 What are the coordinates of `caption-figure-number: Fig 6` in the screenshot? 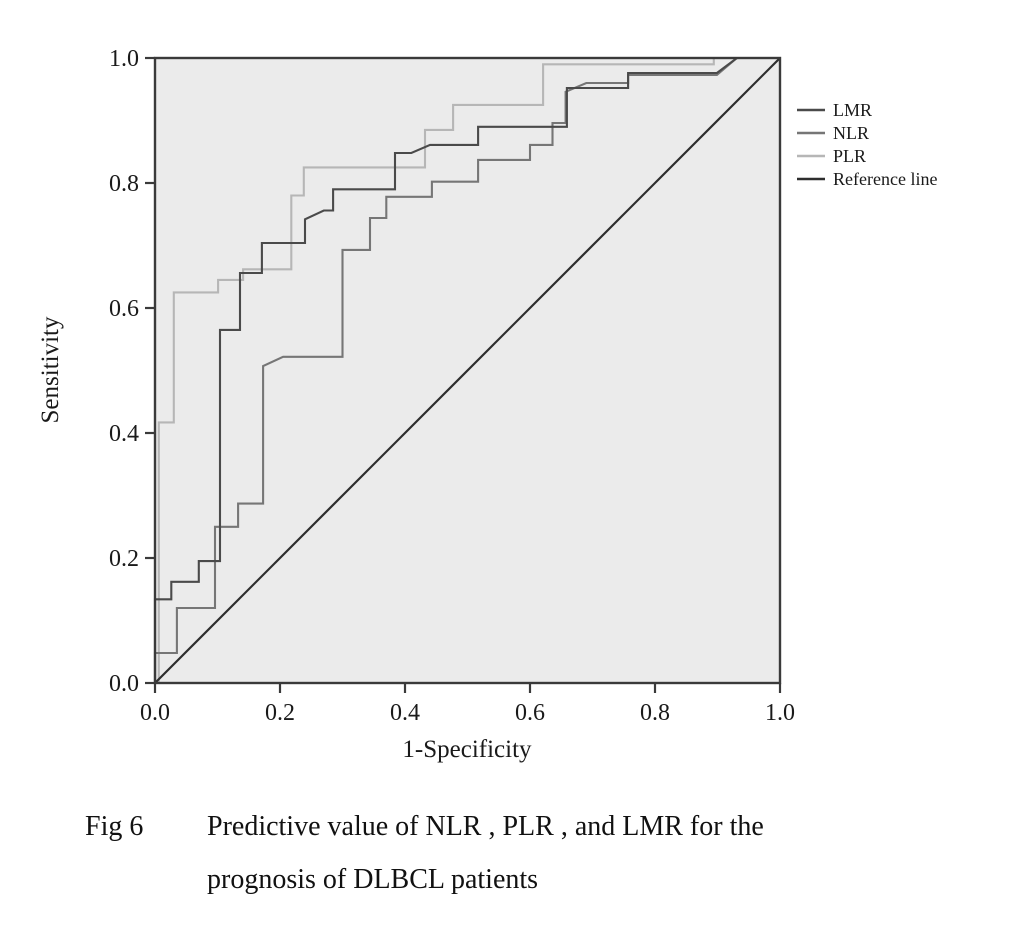 It's located at (114, 826).